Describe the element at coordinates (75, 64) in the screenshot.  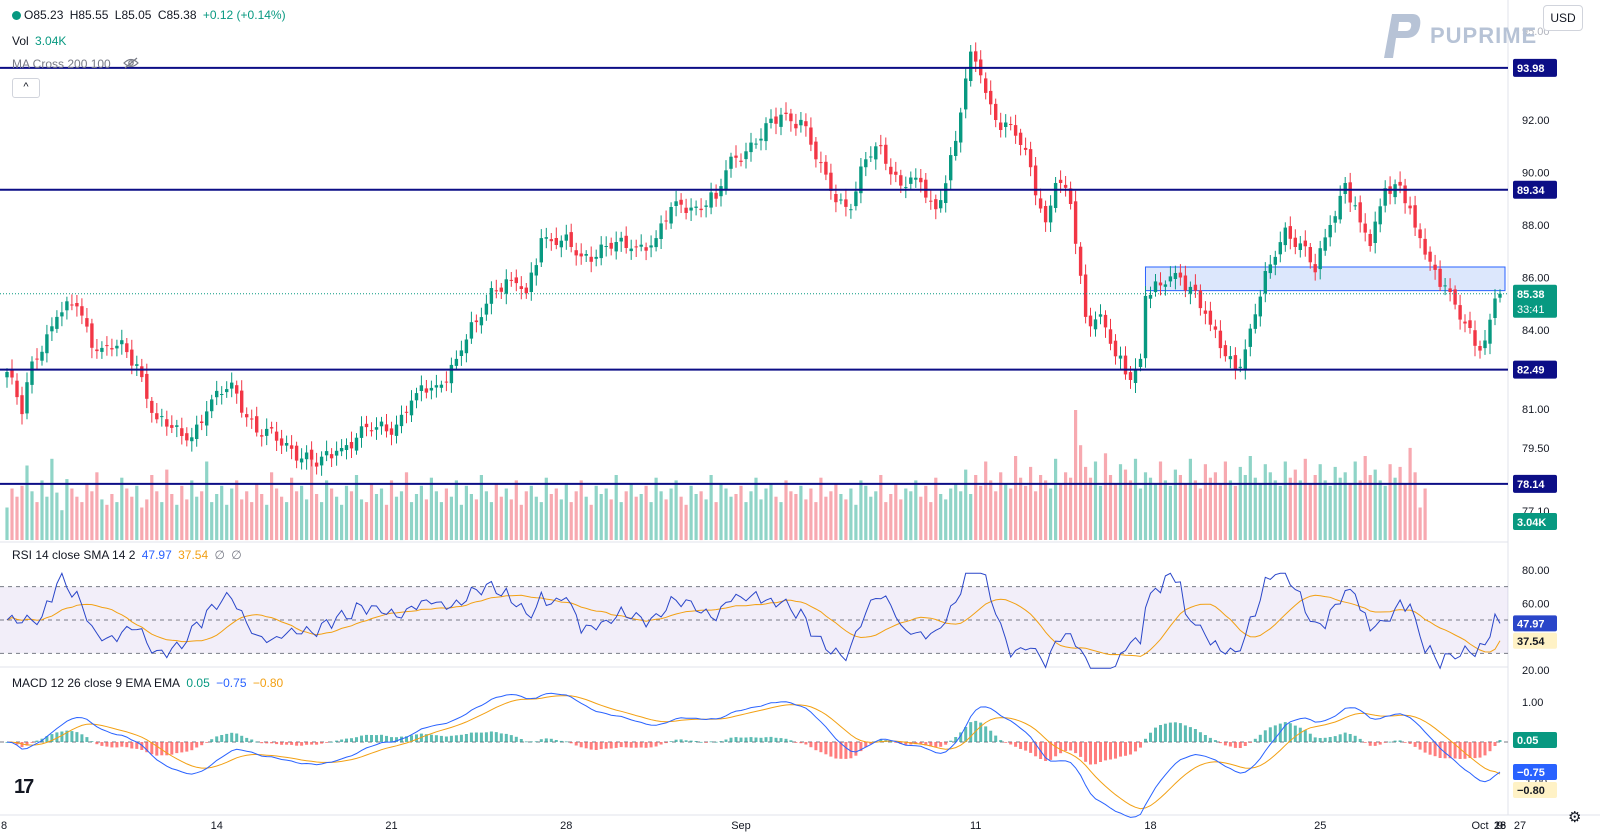
I see `ma-legend: MA Cross 200 100` at that location.